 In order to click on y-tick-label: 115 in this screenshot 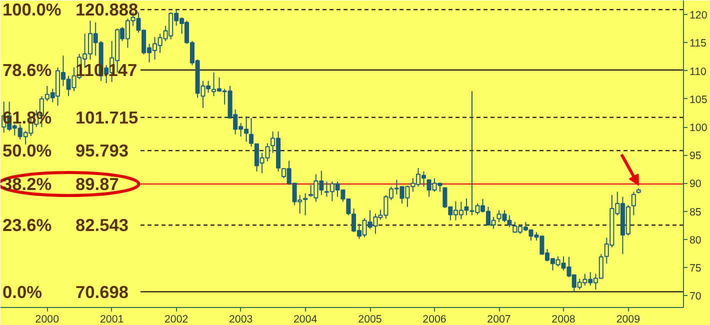, I will do `click(698, 44)`.